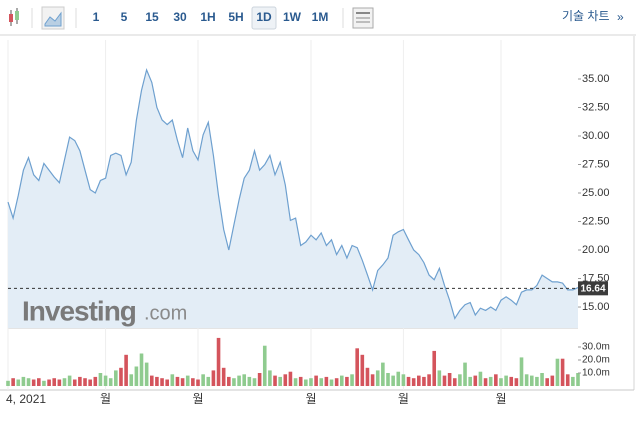 The height and width of the screenshot is (425, 636). I want to click on watermark: Investing .com, so click(104, 310).